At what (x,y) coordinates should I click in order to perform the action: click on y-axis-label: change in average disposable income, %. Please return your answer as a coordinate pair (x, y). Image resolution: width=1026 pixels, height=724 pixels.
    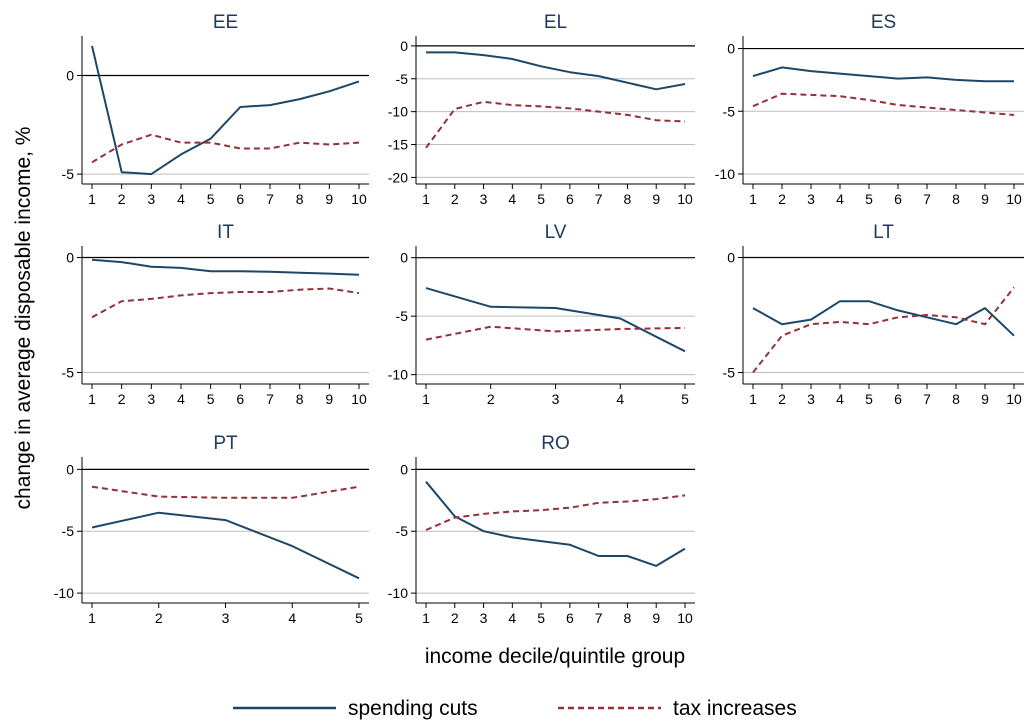
    Looking at the image, I should click on (23, 318).